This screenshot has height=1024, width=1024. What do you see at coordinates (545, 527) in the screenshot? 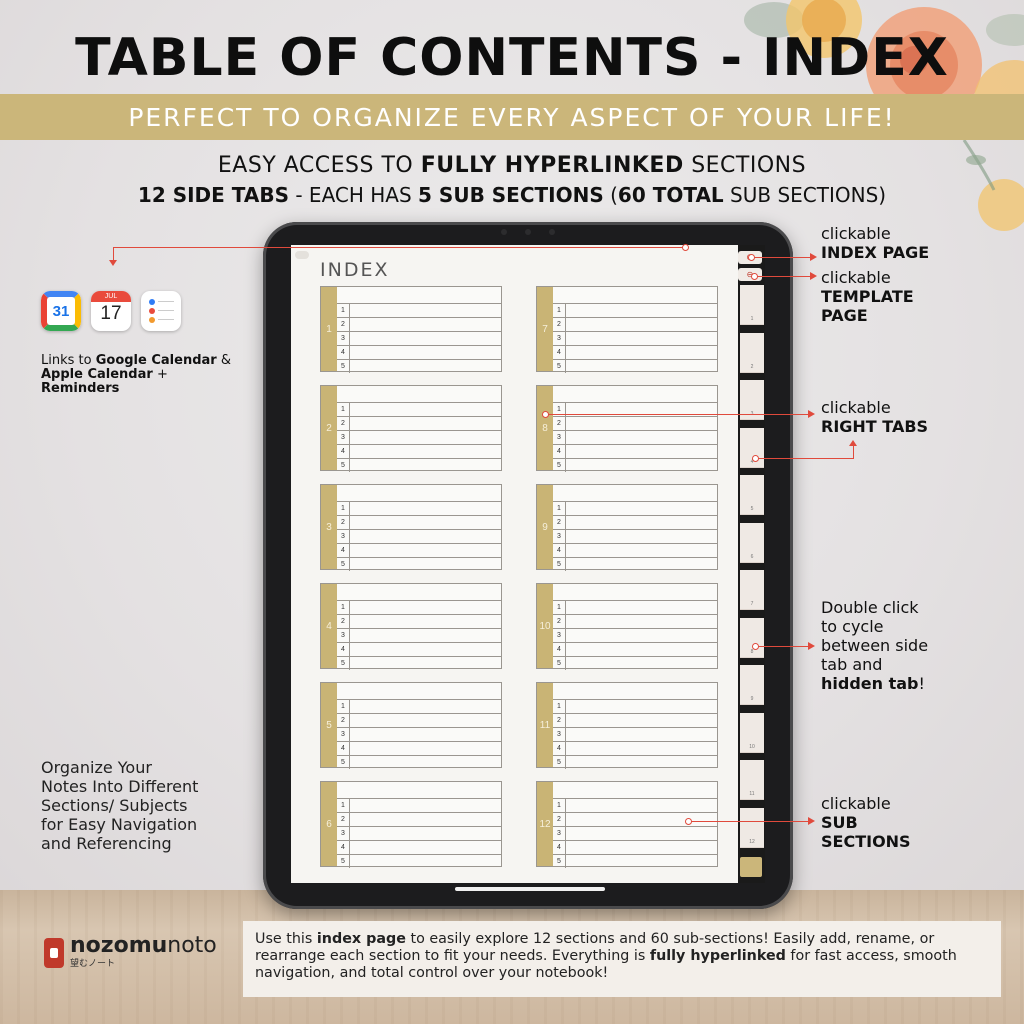
I see `section-number: 9` at bounding box center [545, 527].